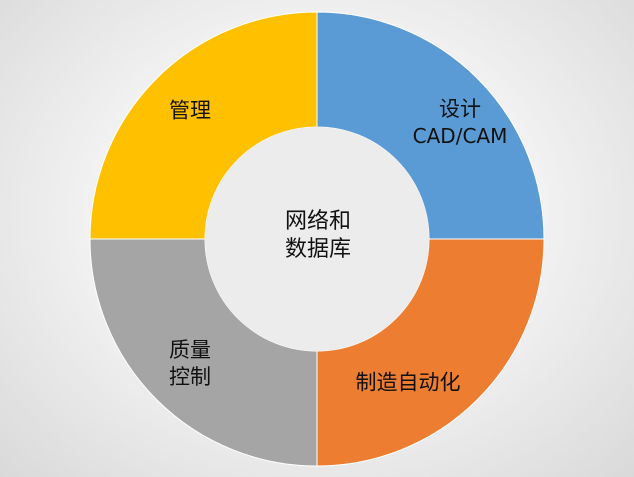 This screenshot has height=477, width=634. Describe the element at coordinates (318, 249) in the screenshot. I see `center-label-line-2: 数据库` at that location.